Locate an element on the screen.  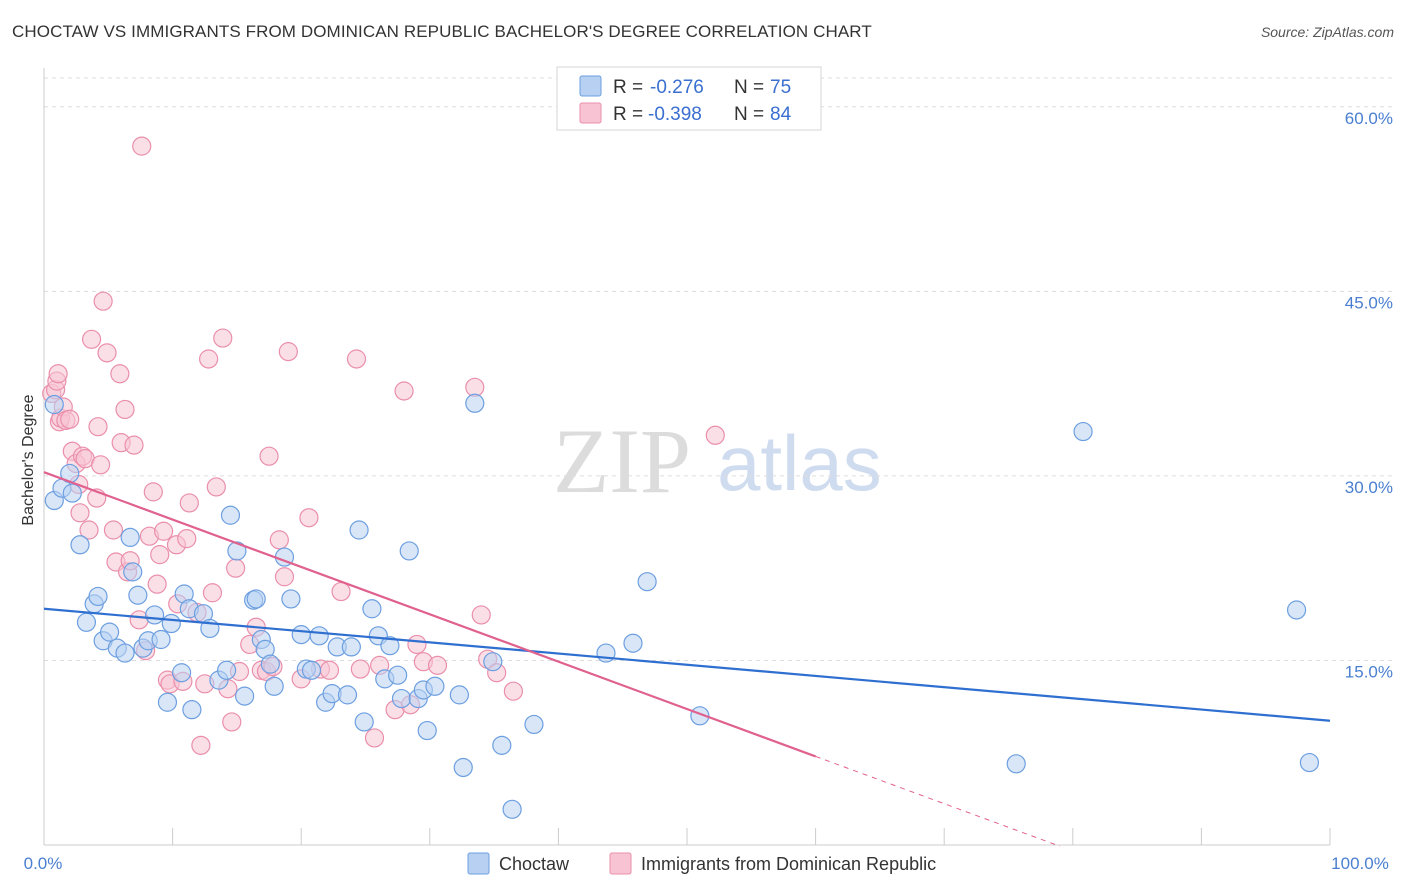
legend-r-value-choctaw: -0.276 is located at coordinates (677, 87).